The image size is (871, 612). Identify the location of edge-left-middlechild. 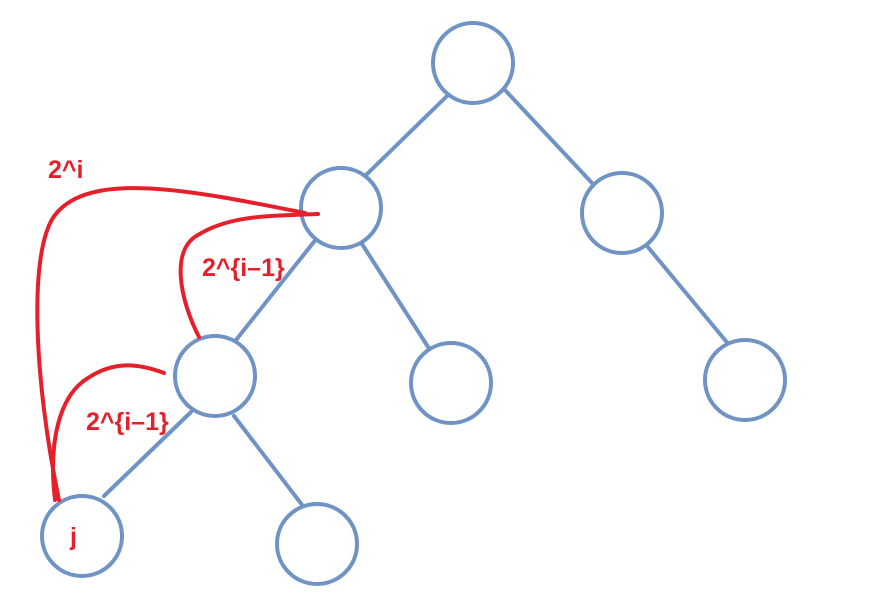
(396, 297).